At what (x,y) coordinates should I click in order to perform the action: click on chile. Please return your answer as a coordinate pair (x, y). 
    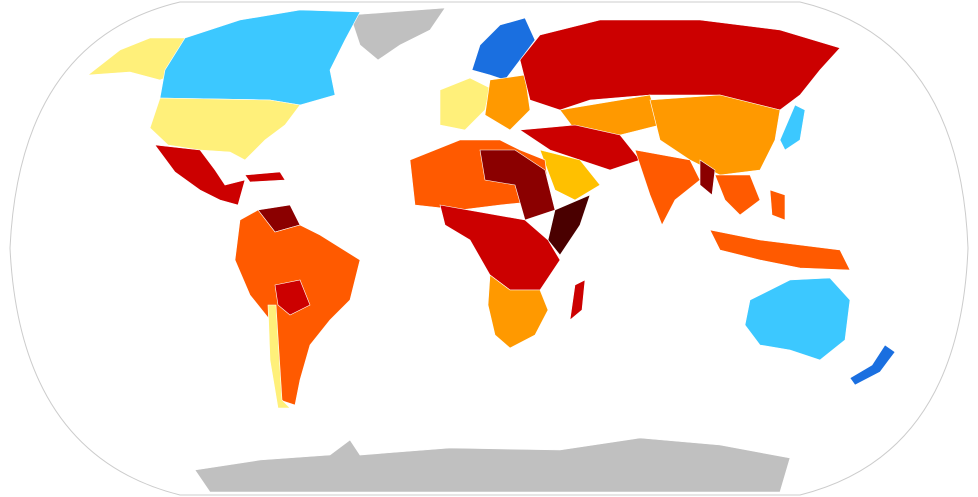
    Looking at the image, I should click on (279, 356).